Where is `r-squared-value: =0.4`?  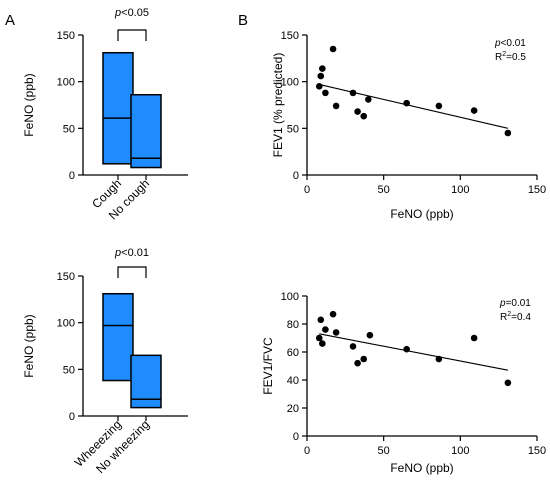 r-squared-value: =0.4 is located at coordinates (521, 317).